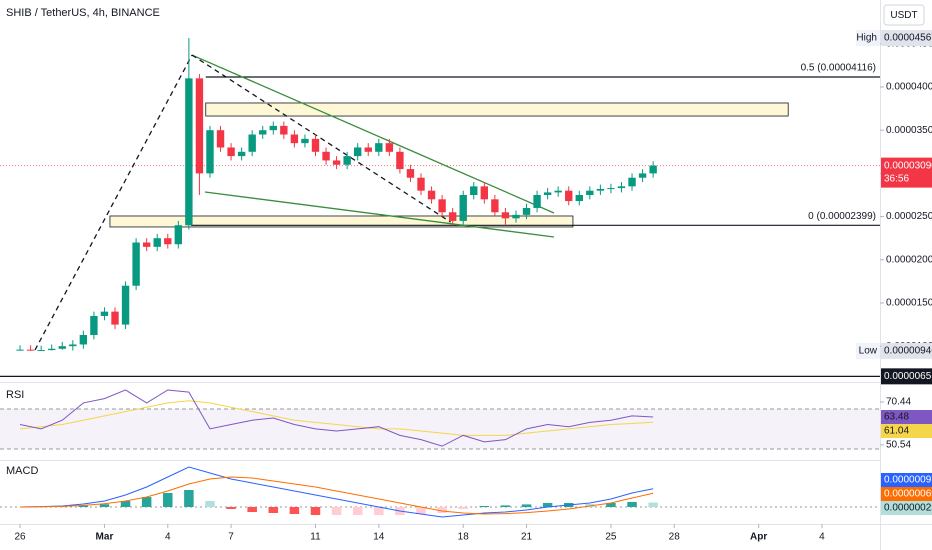 The height and width of the screenshot is (550, 932). What do you see at coordinates (896, 417) in the screenshot?
I see `last-value-label: 63.48` at bounding box center [896, 417].